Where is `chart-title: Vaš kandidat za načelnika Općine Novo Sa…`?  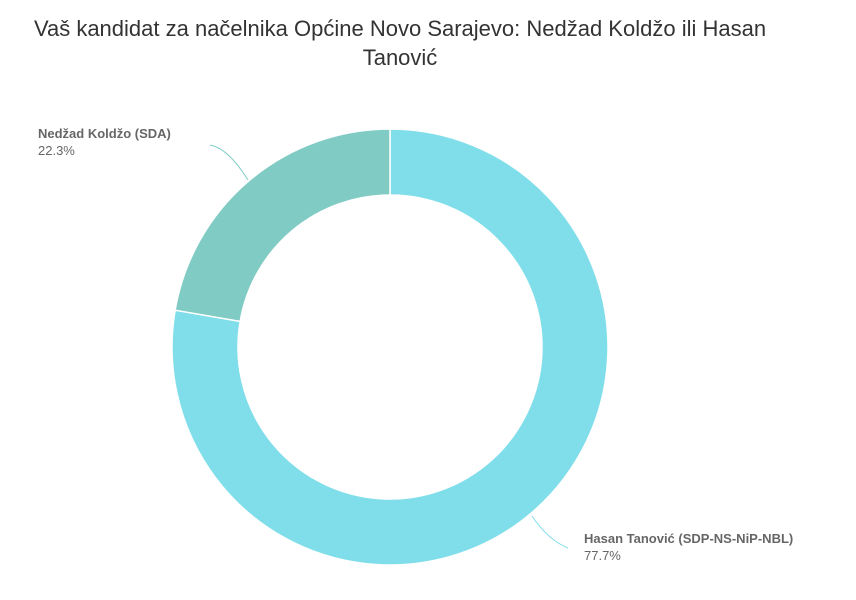 chart-title: Vaš kandidat za načelnika Općine Novo Sa… is located at coordinates (400, 43).